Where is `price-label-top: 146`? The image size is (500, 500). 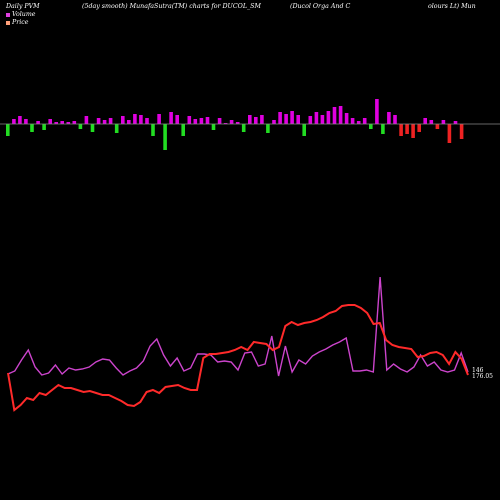
price-label-top: 146 is located at coordinates (478, 370).